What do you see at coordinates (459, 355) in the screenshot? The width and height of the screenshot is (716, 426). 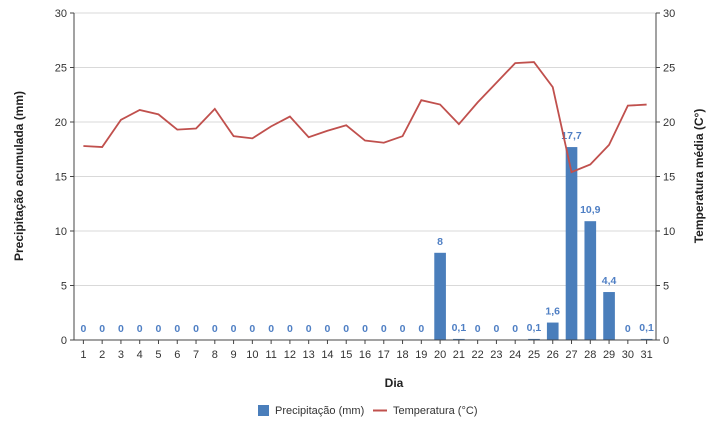 I see `x-tick-label: 21` at bounding box center [459, 355].